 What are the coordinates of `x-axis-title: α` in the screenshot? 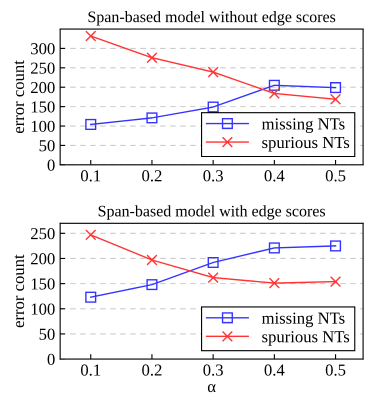 It's located at (212, 388).